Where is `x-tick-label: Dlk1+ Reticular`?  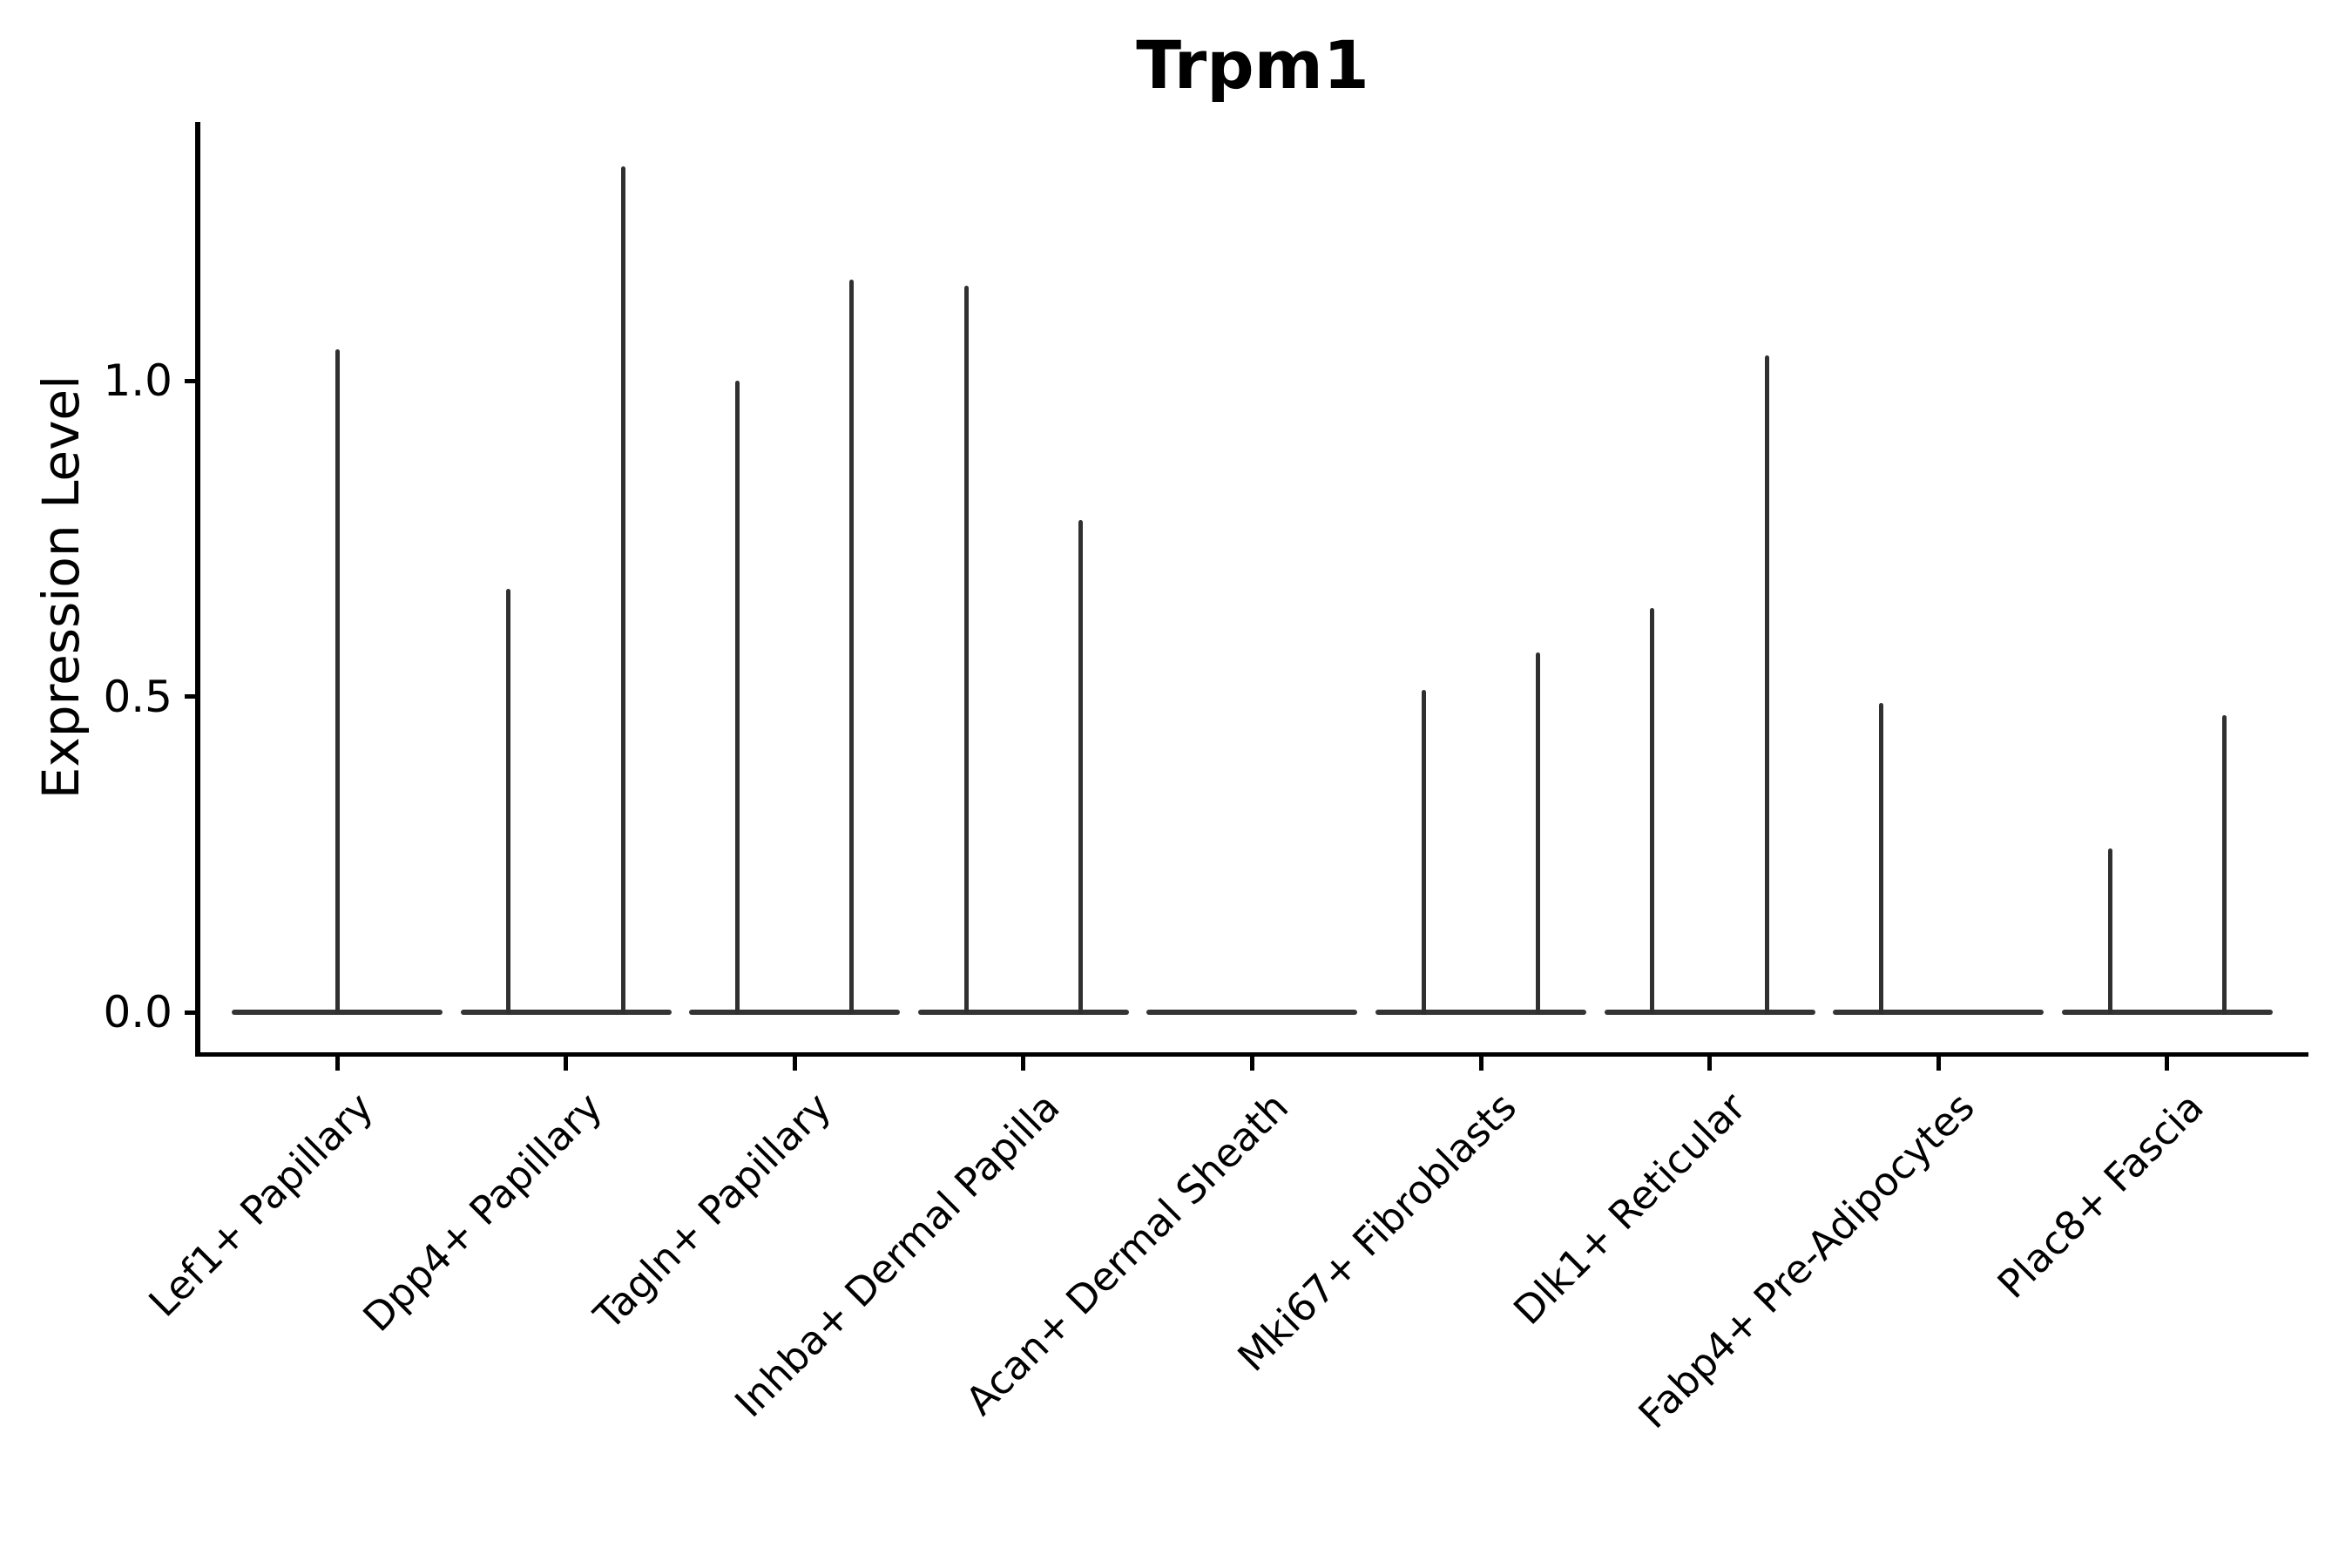 x-tick-label: Dlk1+ Reticular is located at coordinates (1629, 1209).